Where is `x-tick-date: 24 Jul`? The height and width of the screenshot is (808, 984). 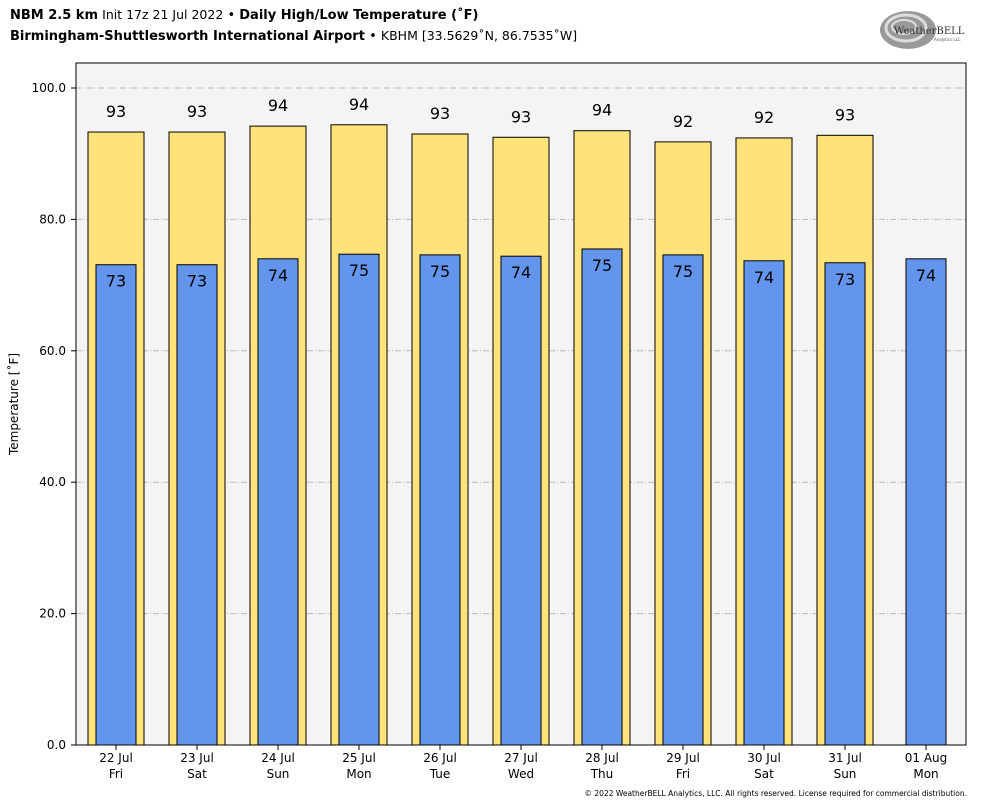
x-tick-date: 24 Jul is located at coordinates (278, 758).